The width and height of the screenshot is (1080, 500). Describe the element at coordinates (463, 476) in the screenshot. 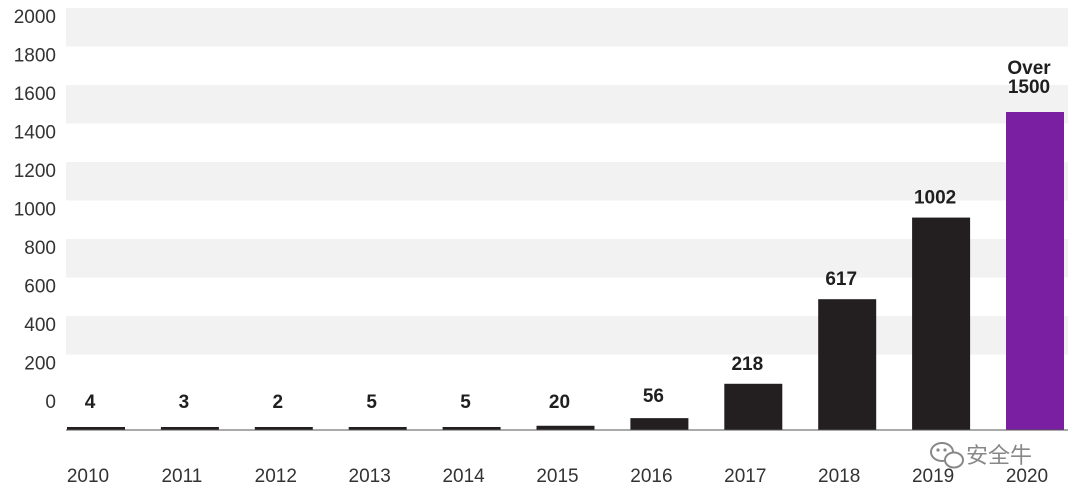

I see `x-tick-label: 2014` at that location.